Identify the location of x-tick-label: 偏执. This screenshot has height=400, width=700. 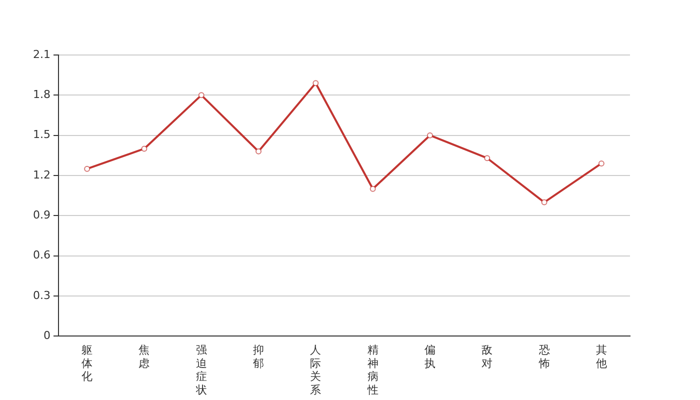
(430, 357).